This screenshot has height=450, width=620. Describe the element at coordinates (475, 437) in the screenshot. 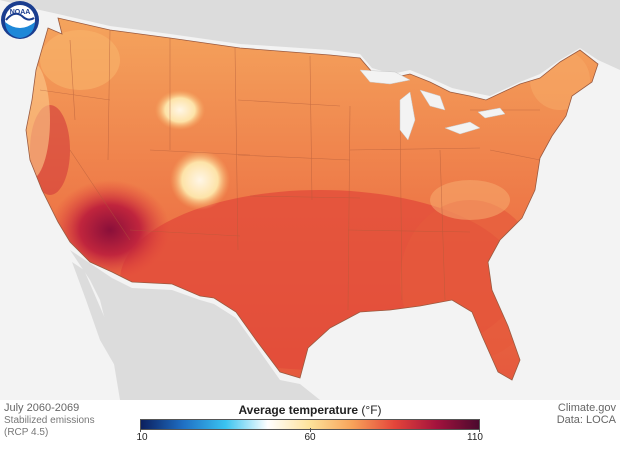

I see `tick-label-max: 110` at that location.